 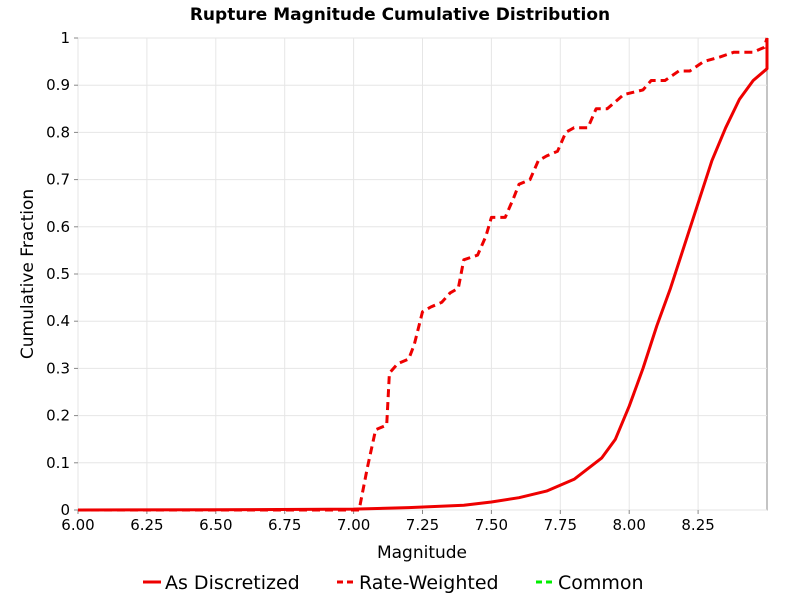 I want to click on y-axis: 0 0.1 0.2 0.3 0.4 0.5 0.6 0.7 0.8 0.9 1, so click(x=62, y=274).